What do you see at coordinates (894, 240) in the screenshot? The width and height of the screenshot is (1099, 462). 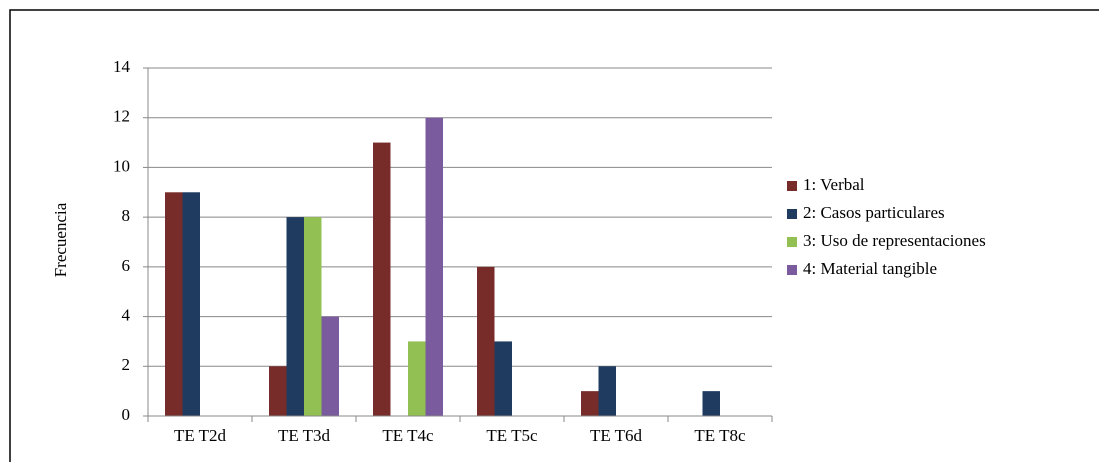 I see `legend-label: 3: Uso de representaciones` at bounding box center [894, 240].